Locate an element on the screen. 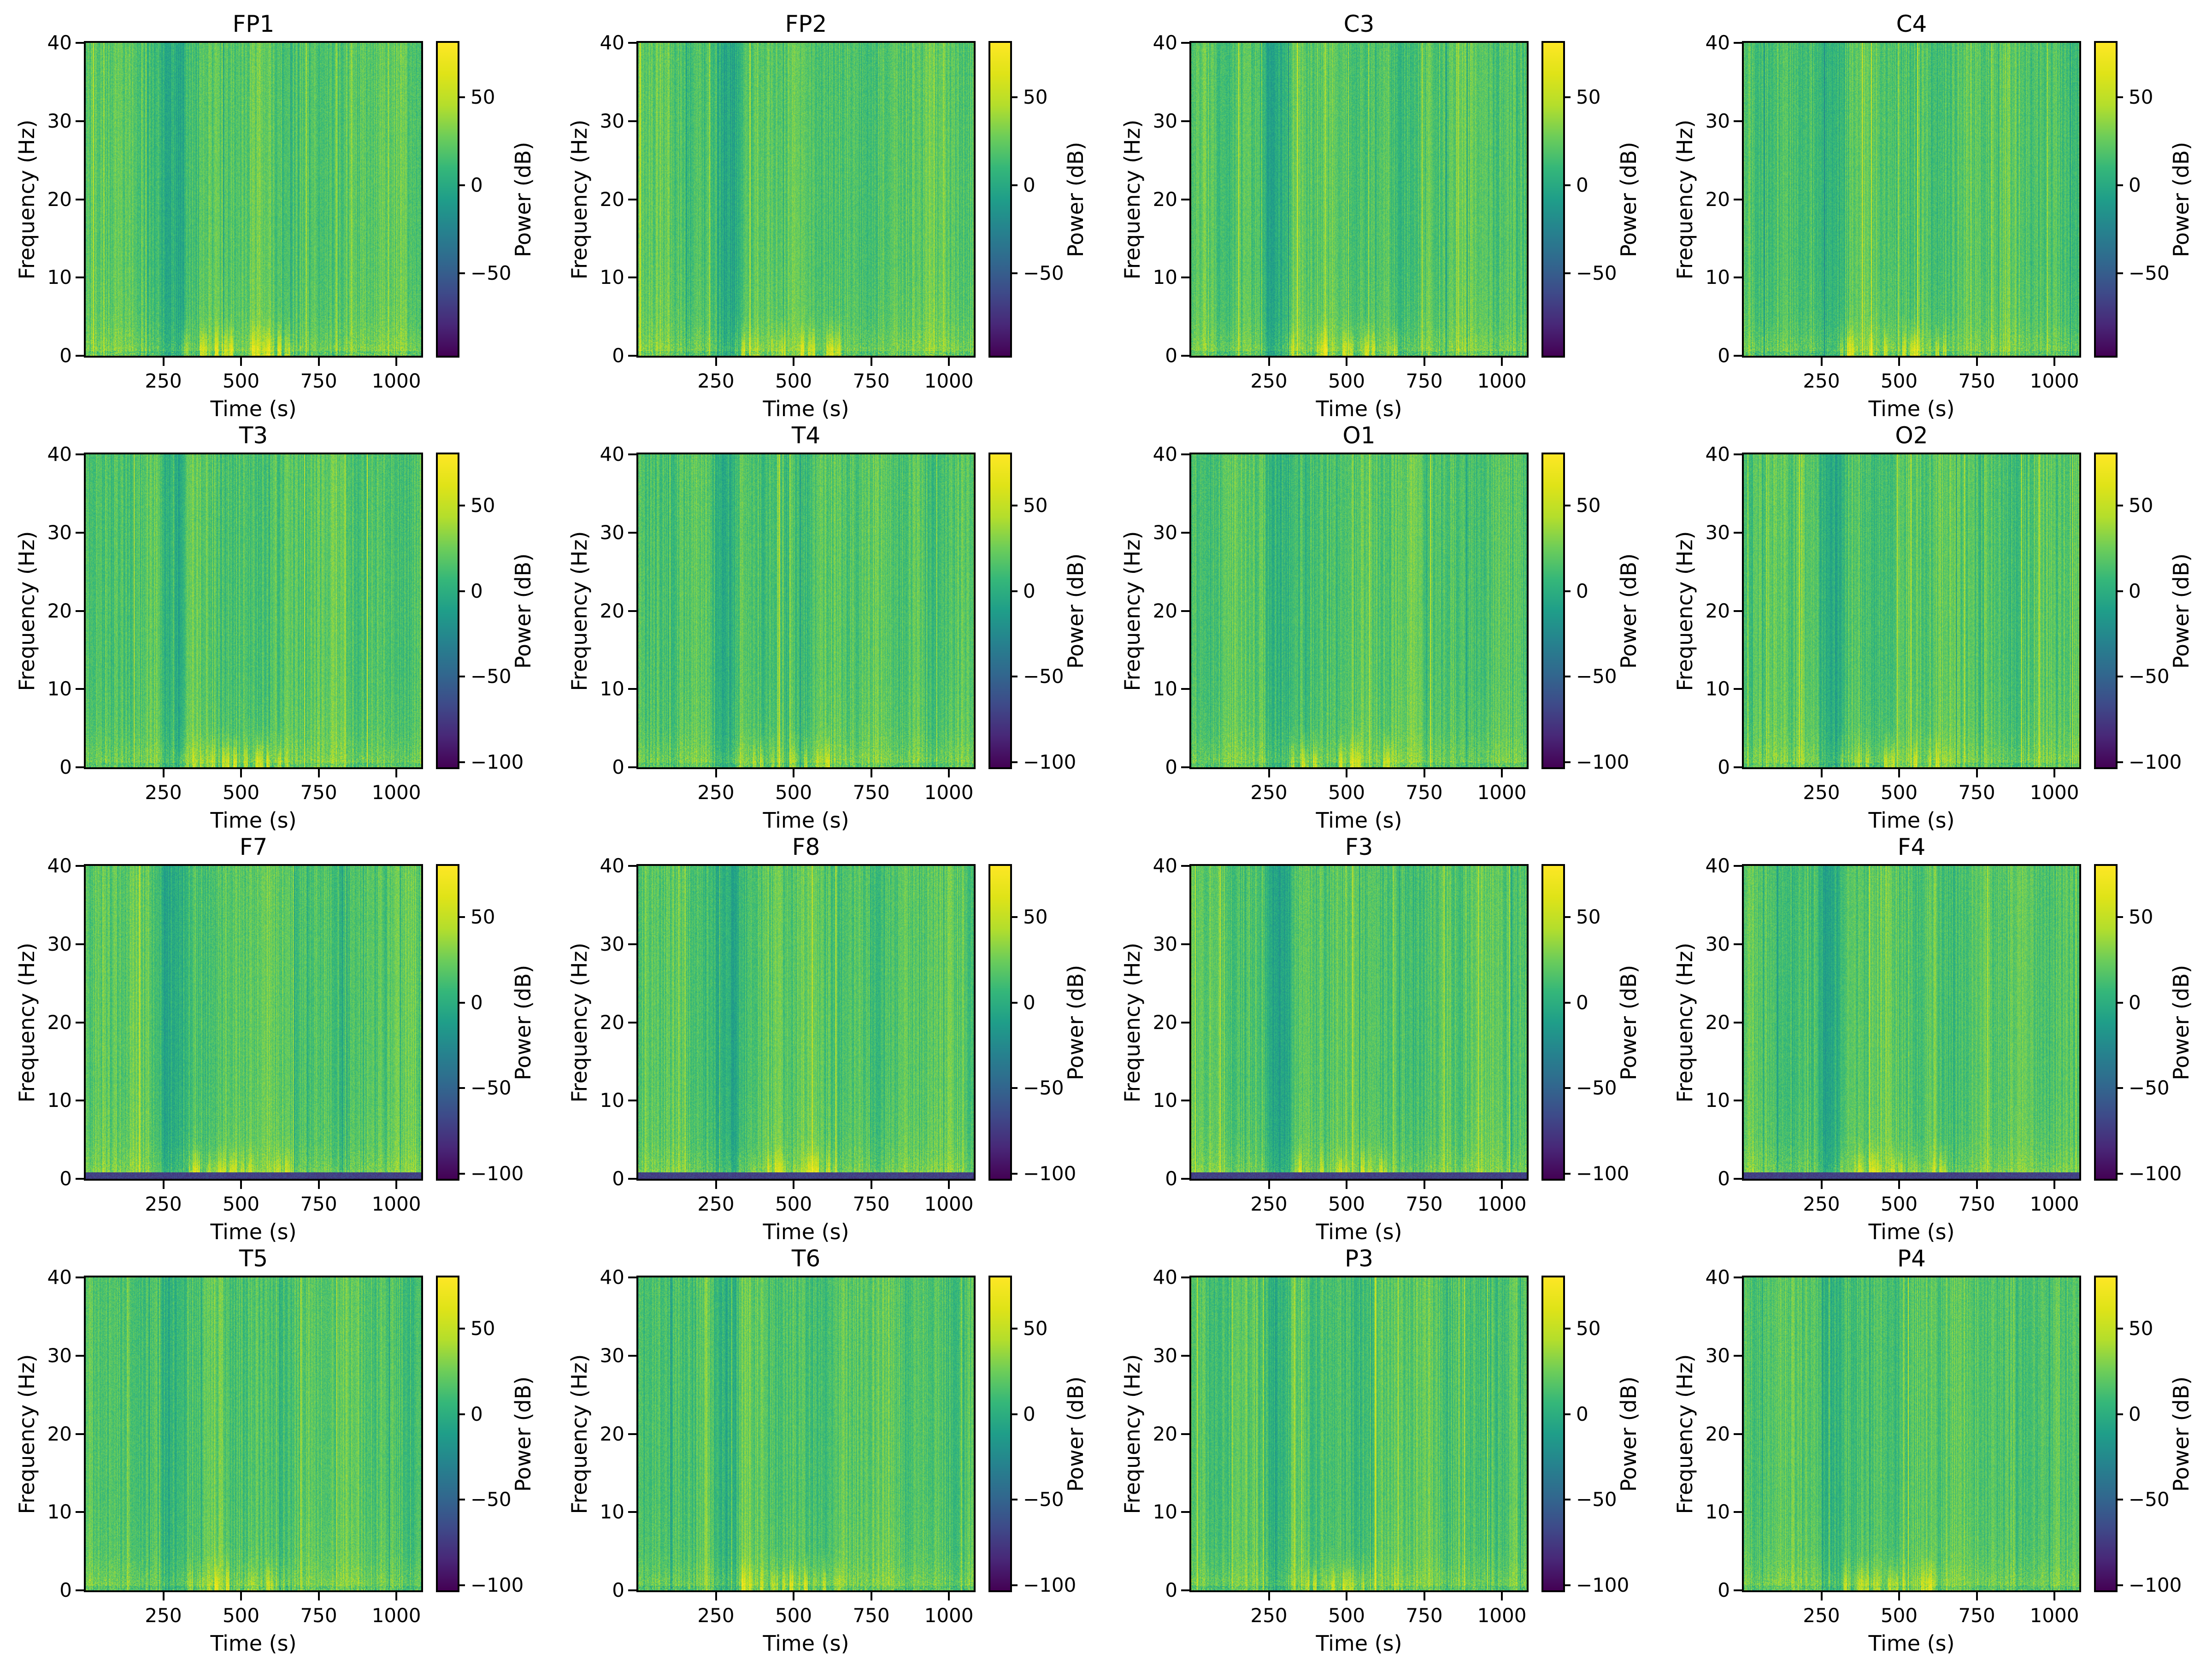  colorbar-tick-label: 50 is located at coordinates (483, 917).